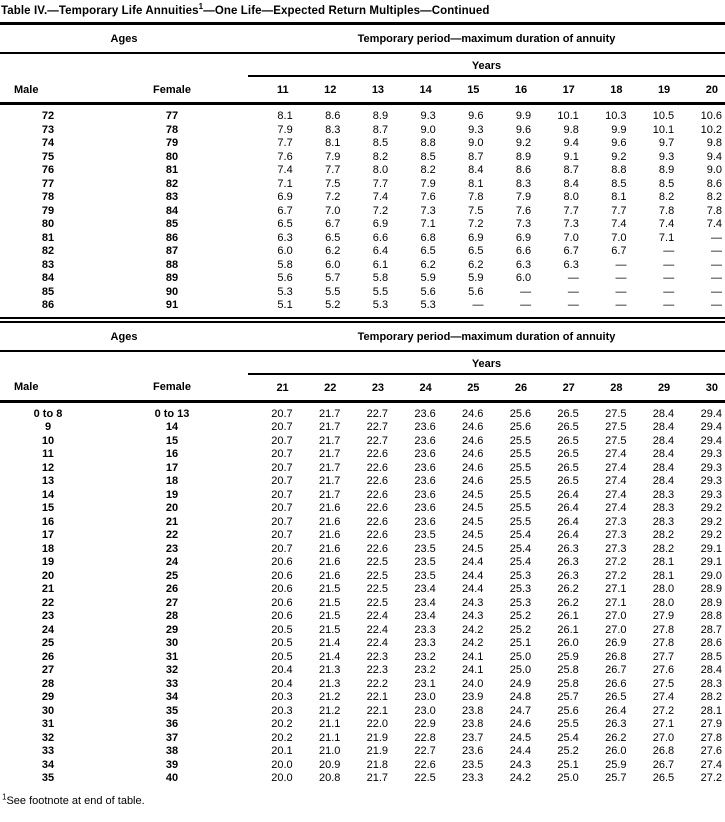 Image resolution: width=725 pixels, height=822 pixels. What do you see at coordinates (711, 589) in the screenshot?
I see `multiple-value-cell: 28.9` at bounding box center [711, 589].